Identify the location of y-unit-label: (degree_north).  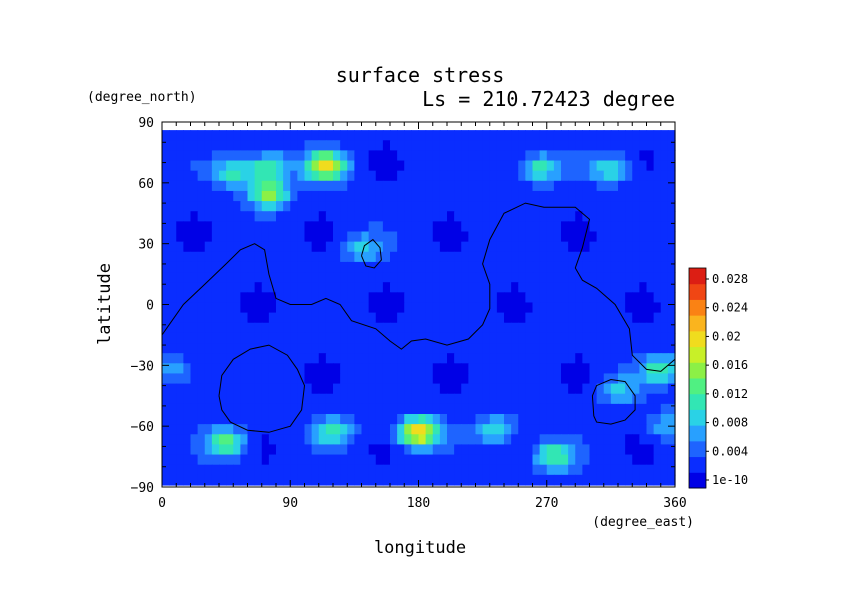
(142, 97).